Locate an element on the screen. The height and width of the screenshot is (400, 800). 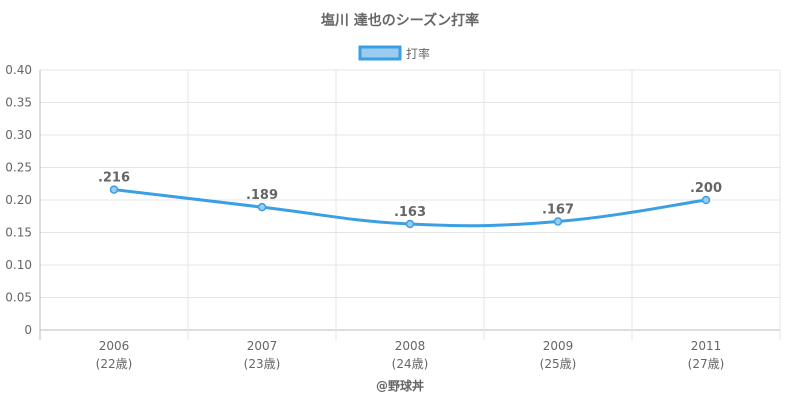
y-tick-label: 0.25 is located at coordinates (18, 168).